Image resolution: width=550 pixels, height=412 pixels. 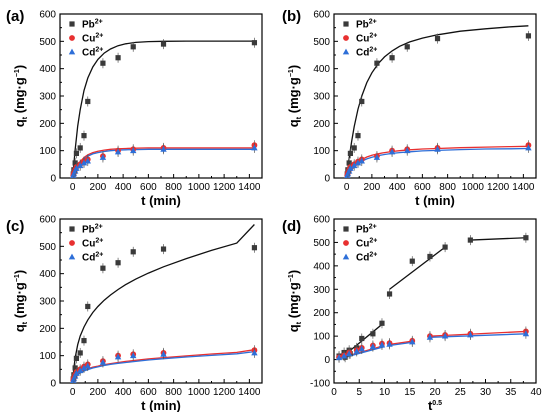 I want to click on x-axis-title-sup: 0.5, so click(x=437, y=403).